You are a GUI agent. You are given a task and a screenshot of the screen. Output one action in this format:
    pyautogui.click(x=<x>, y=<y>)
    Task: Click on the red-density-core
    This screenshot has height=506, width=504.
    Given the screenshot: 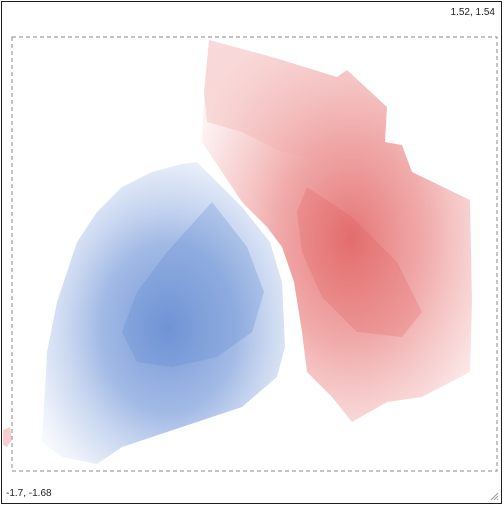 What is the action you would take?
    pyautogui.click(x=359, y=262)
    